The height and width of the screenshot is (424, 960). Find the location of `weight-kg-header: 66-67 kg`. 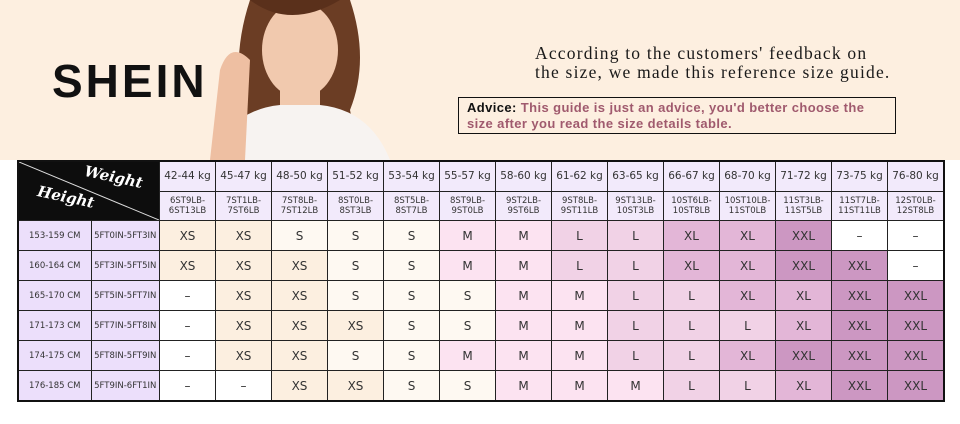

weight-kg-header: 66-67 kg is located at coordinates (691, 176).